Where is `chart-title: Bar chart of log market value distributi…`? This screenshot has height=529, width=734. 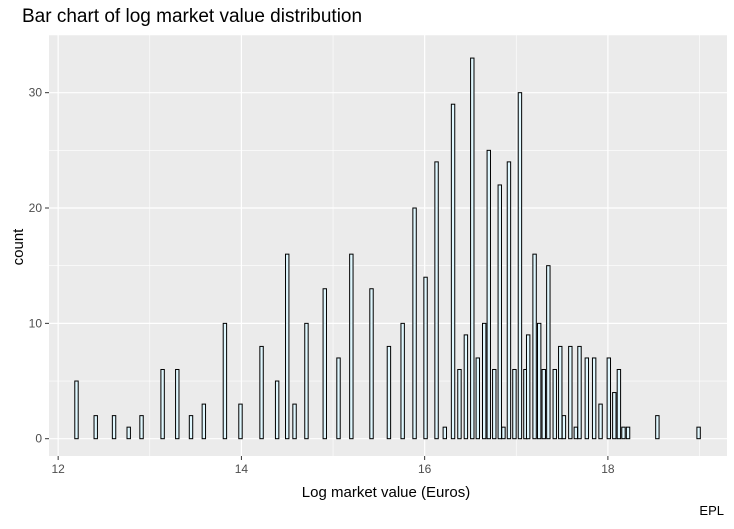 chart-title: Bar chart of log market value distributi… is located at coordinates (192, 16).